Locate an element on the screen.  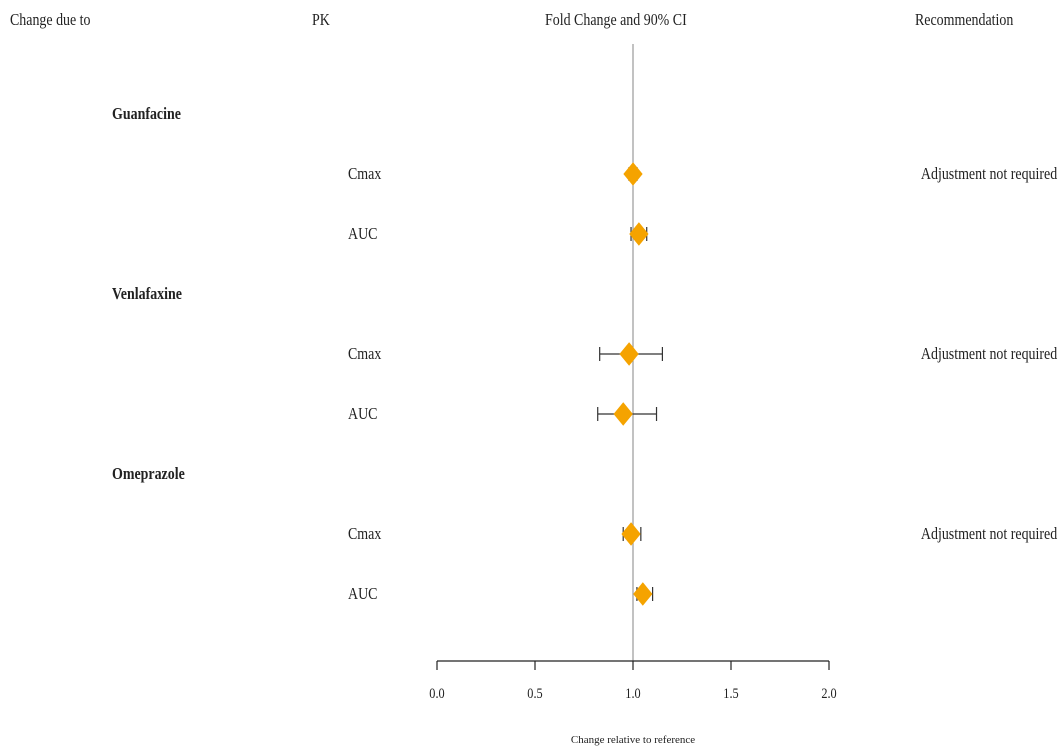
pk-label-venlafaxine-auc: AUC is located at coordinates (363, 413).